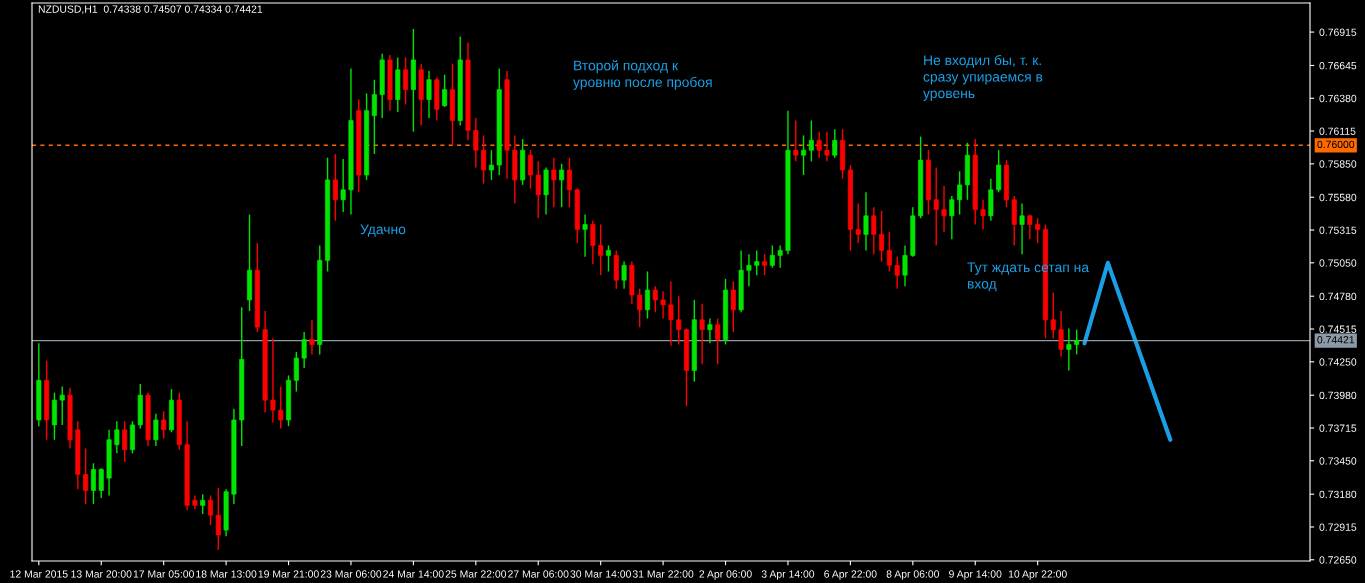 The width and height of the screenshot is (1365, 583). I want to click on x-tick-label: 24 Mar 14:00, so click(413, 574).